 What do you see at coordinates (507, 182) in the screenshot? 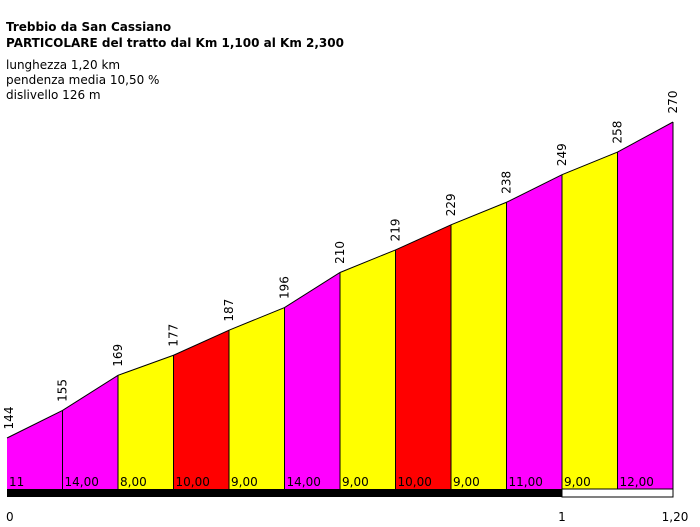
I see `elevation-label: 238` at bounding box center [507, 182].